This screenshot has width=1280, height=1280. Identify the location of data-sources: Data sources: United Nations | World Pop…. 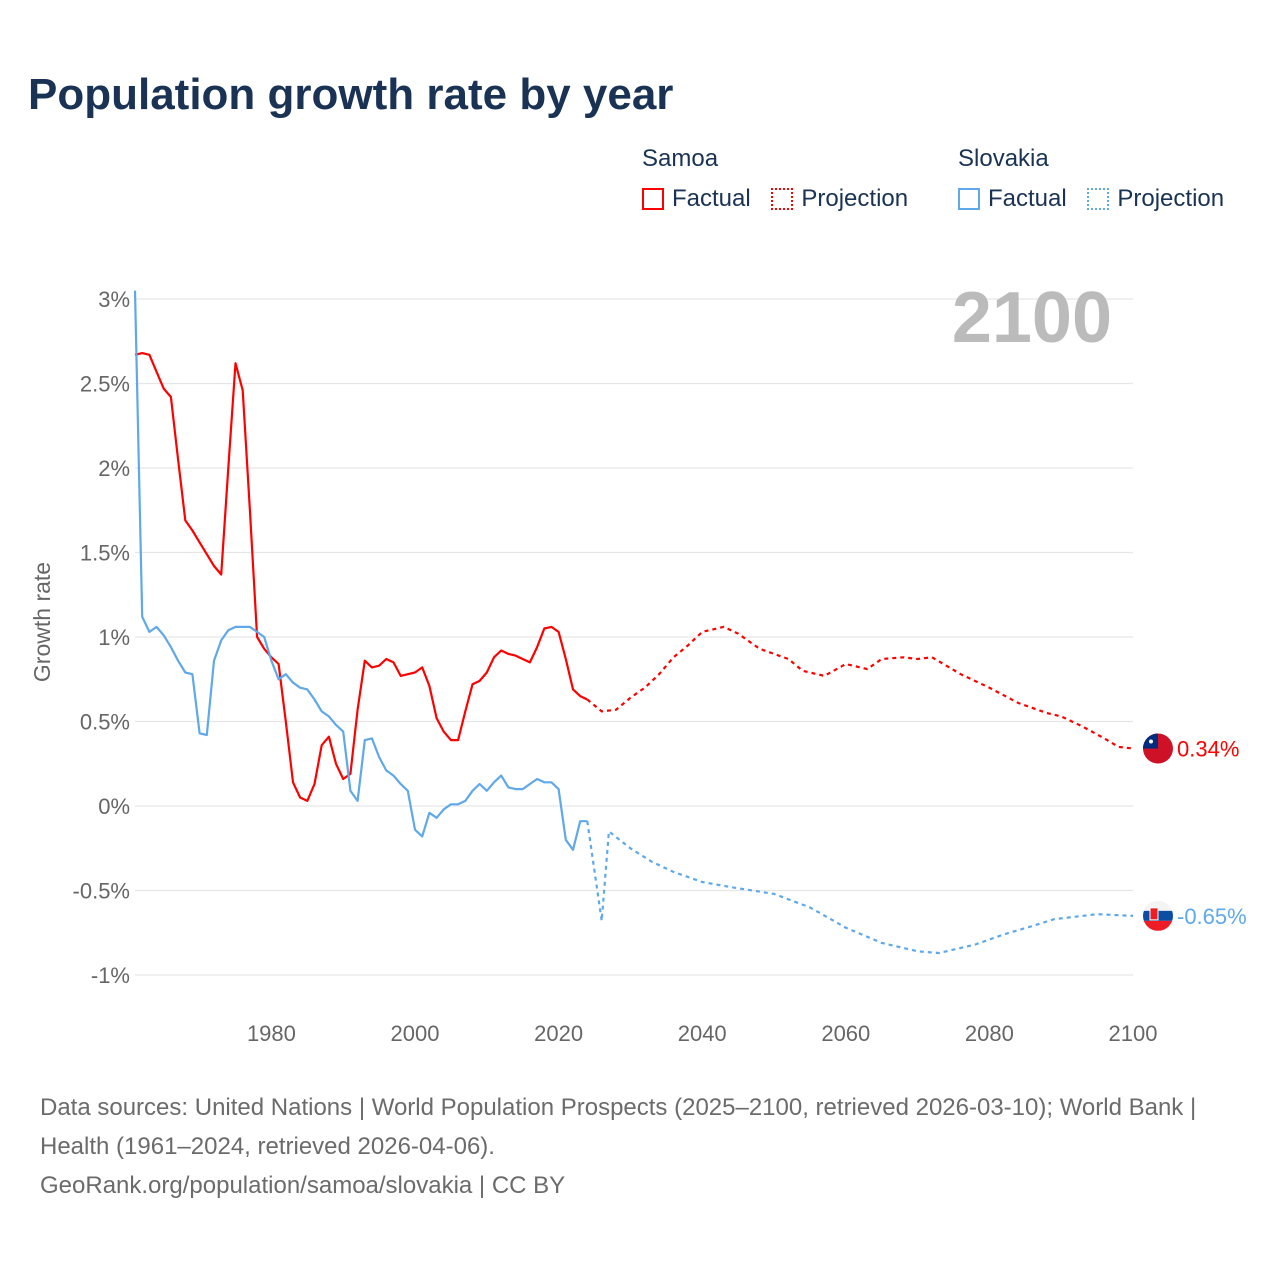
(618, 1127).